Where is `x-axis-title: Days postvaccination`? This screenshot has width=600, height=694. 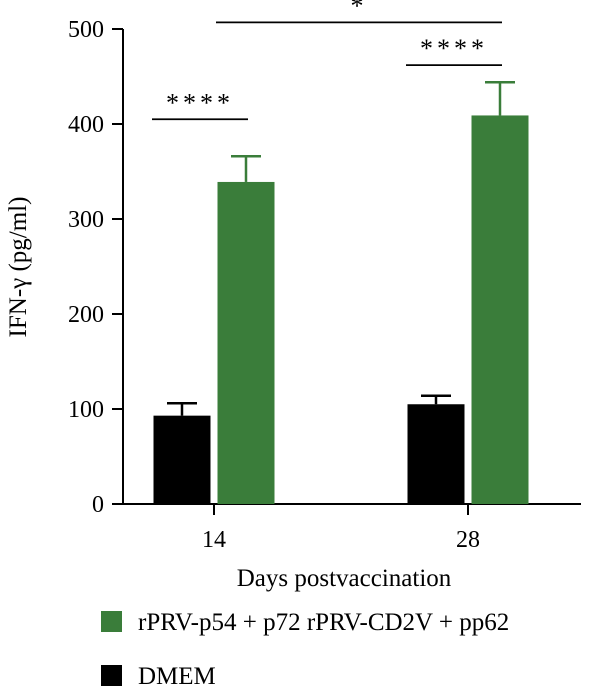 x-axis-title: Days postvaccination is located at coordinates (344, 578).